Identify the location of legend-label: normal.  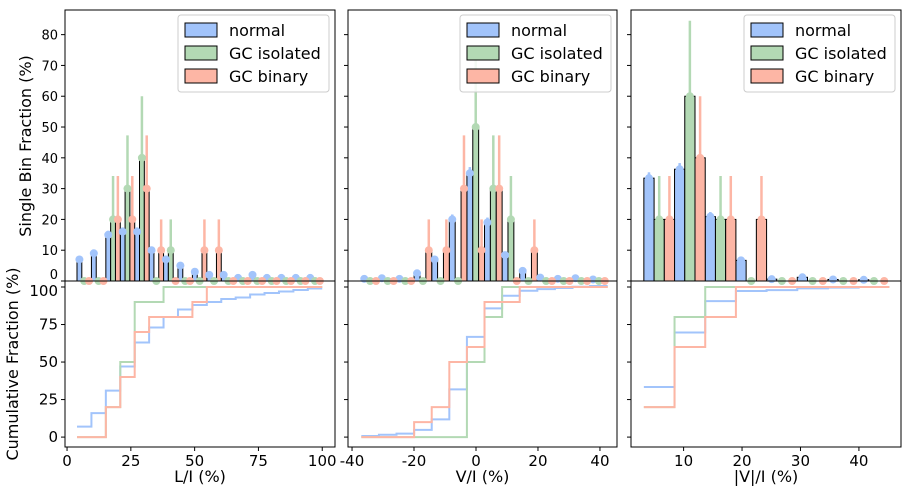
(257, 30).